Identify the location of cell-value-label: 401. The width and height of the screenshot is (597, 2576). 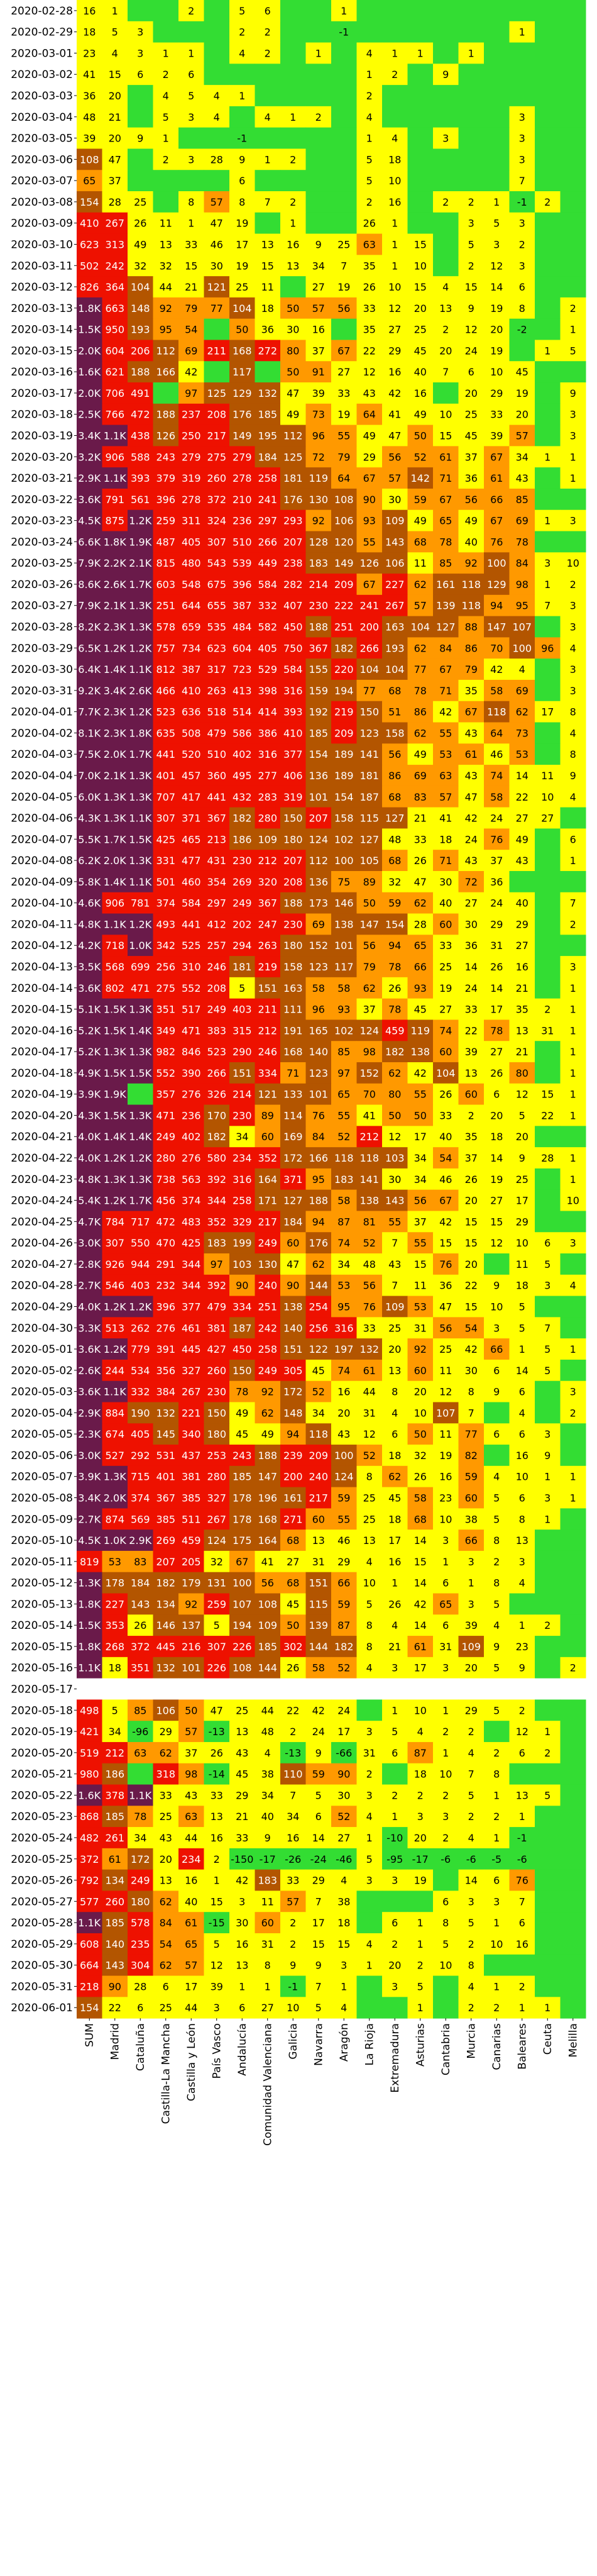
(166, 1477).